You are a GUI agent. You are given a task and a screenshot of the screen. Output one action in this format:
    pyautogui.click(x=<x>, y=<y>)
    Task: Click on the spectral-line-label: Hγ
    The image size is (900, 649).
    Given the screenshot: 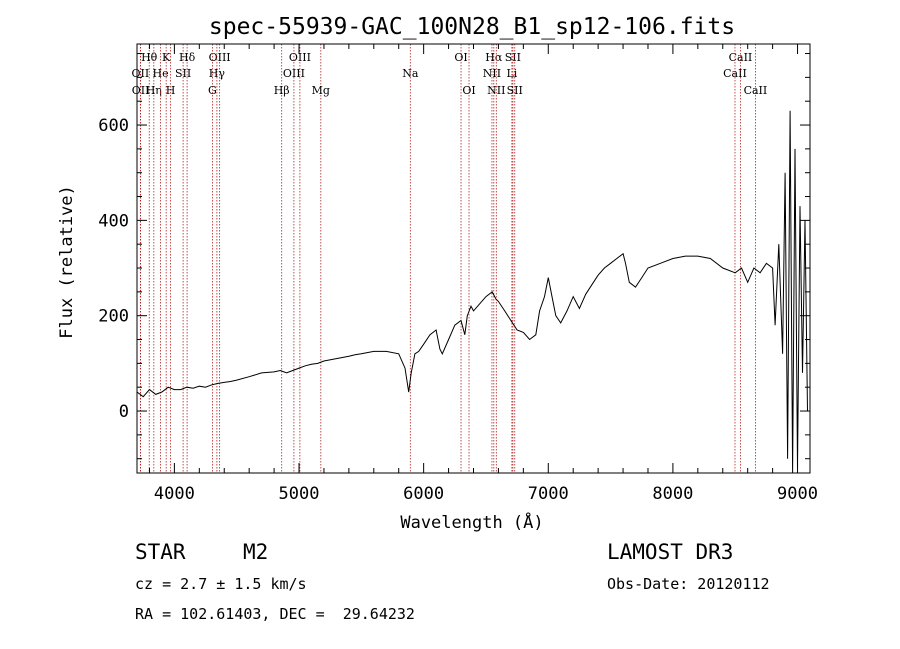 What is the action you would take?
    pyautogui.click(x=217, y=73)
    